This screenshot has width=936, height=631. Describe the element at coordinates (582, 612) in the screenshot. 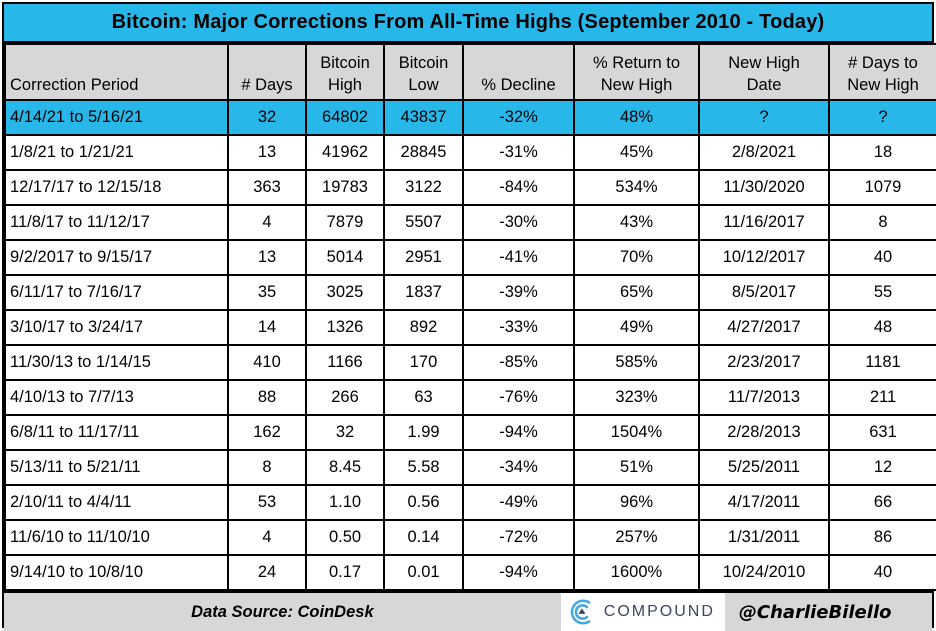

I see `compound-c-icon` at that location.